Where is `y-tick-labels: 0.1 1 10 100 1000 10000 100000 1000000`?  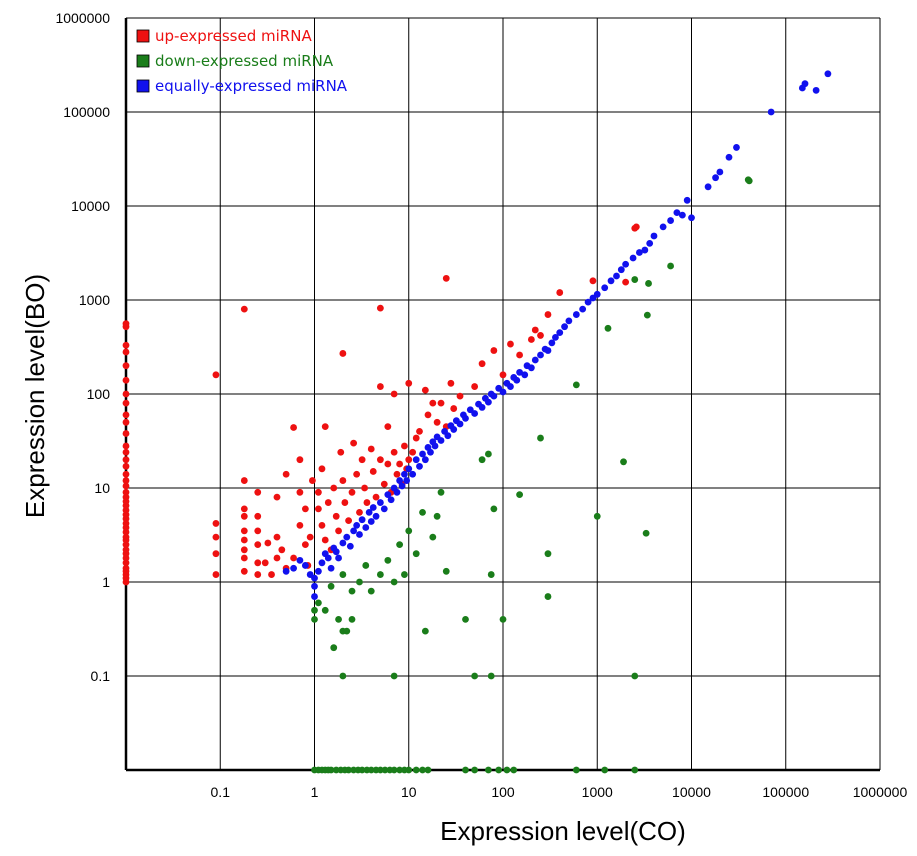
y-tick-labels: 0.1 1 10 100 1000 10000 100000 1000000 is located at coordinates (82, 347).